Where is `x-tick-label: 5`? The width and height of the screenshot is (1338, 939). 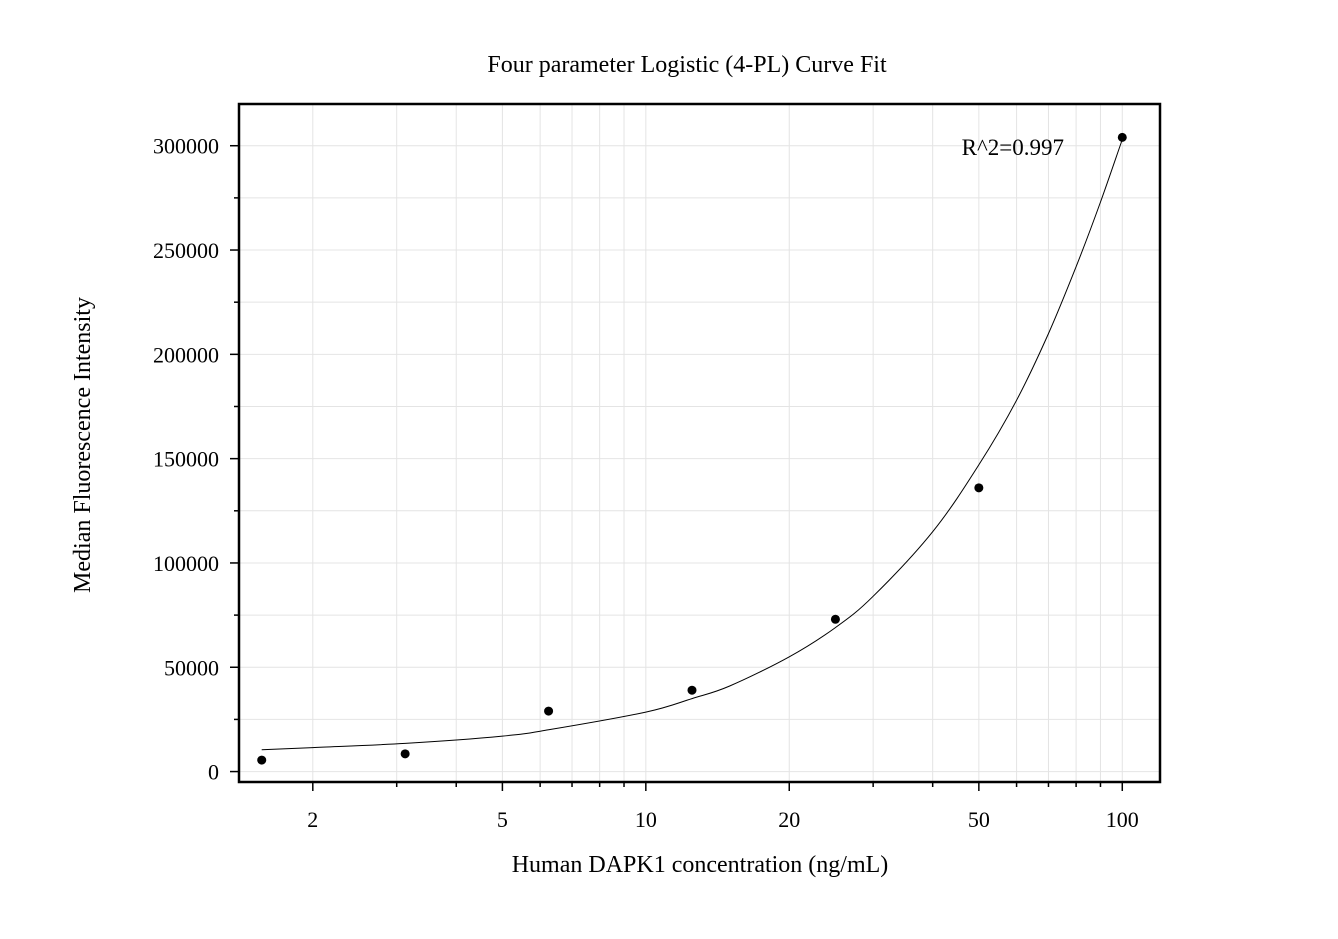
x-tick-label: 5 is located at coordinates (502, 819).